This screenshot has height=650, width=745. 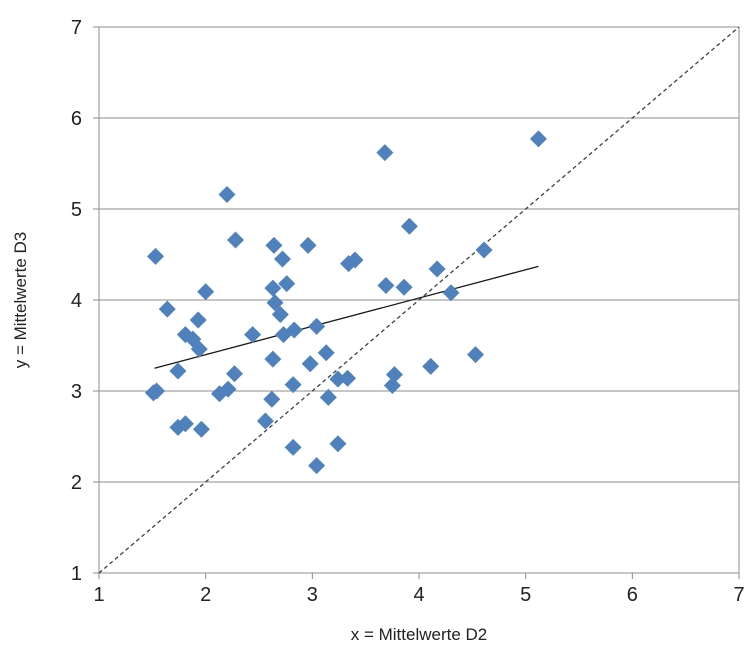 I want to click on trend-line, so click(x=346, y=317).